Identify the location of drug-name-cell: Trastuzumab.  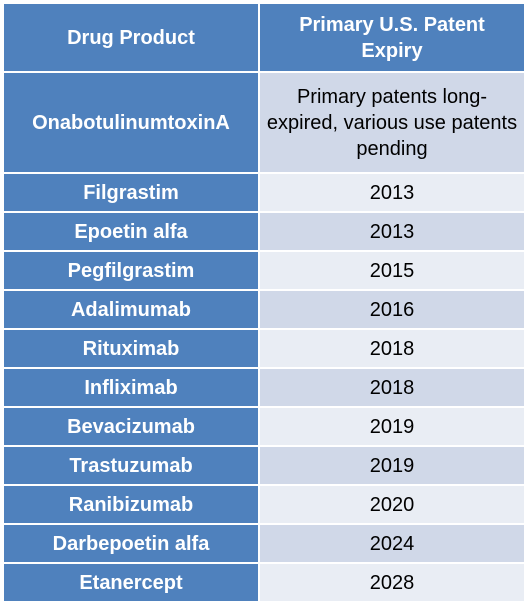
(131, 465).